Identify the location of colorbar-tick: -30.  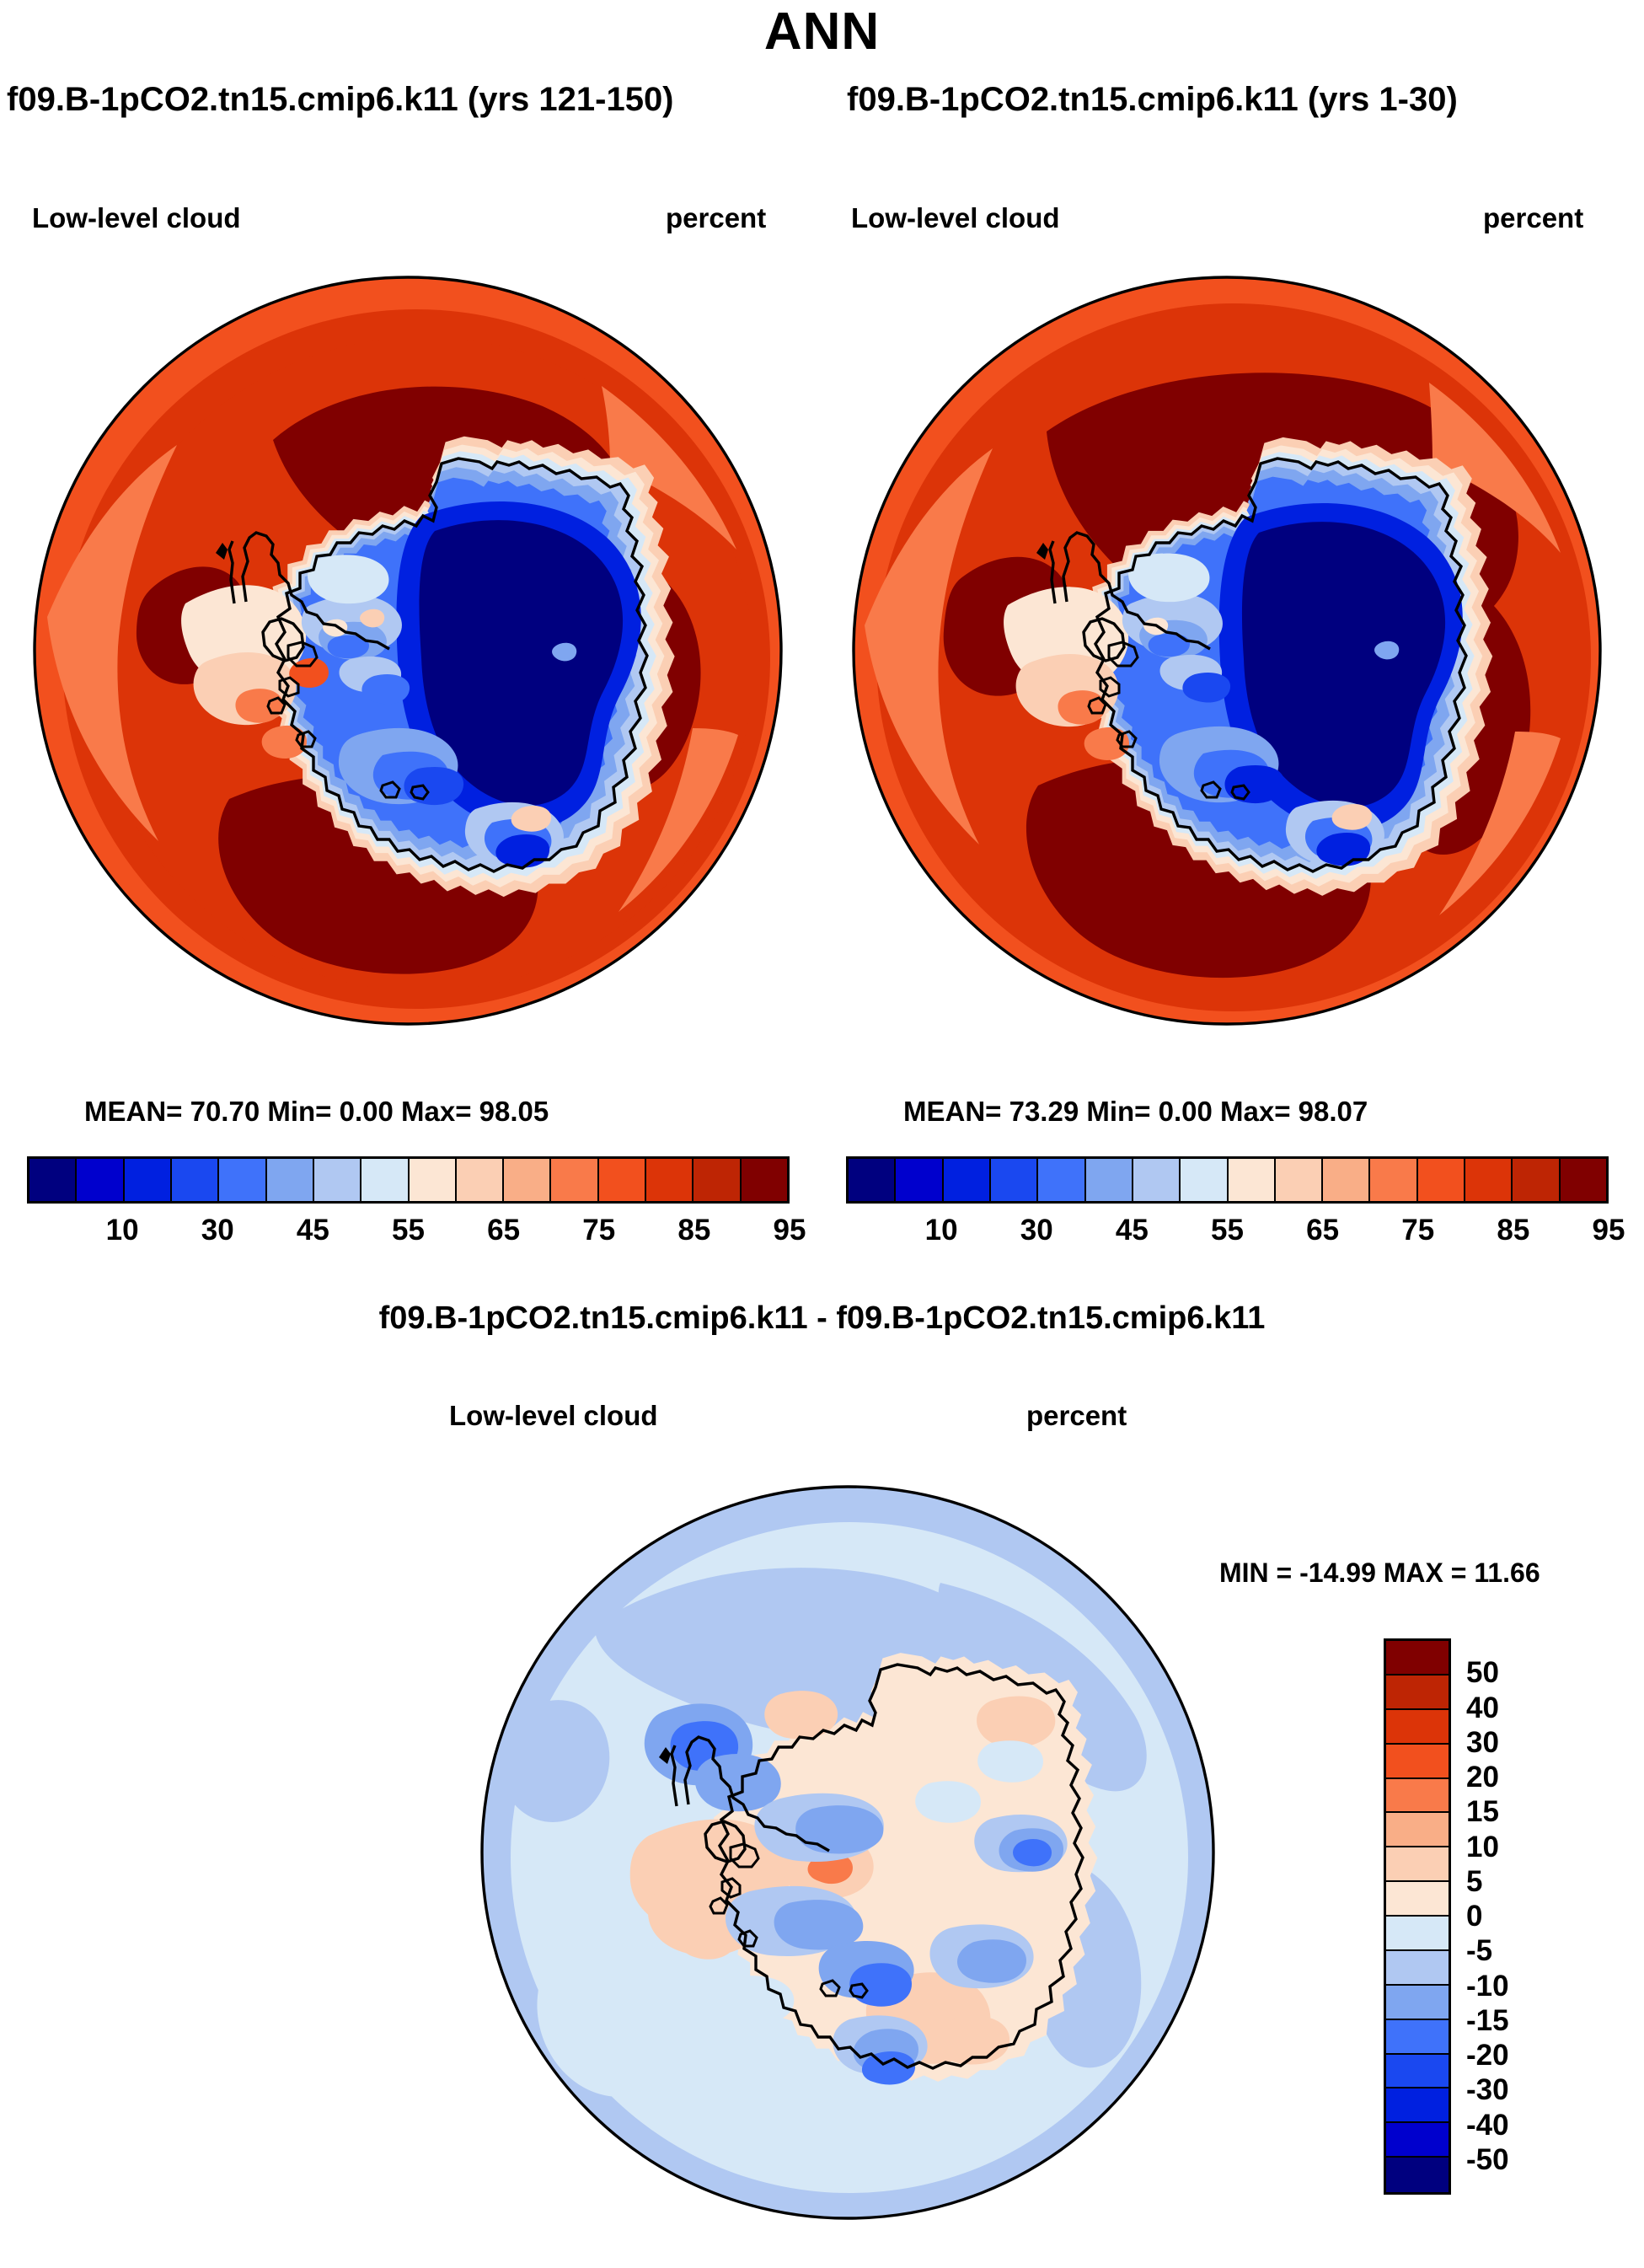
(1487, 2090).